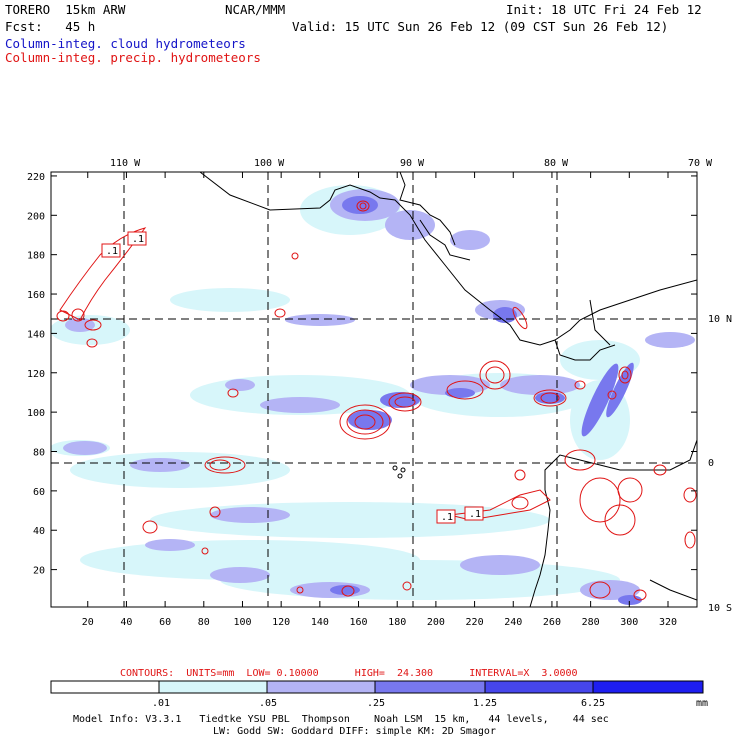 This screenshot has width=740, height=740. Describe the element at coordinates (36, 374) in the screenshot. I see `y-tick-label: 120` at that location.